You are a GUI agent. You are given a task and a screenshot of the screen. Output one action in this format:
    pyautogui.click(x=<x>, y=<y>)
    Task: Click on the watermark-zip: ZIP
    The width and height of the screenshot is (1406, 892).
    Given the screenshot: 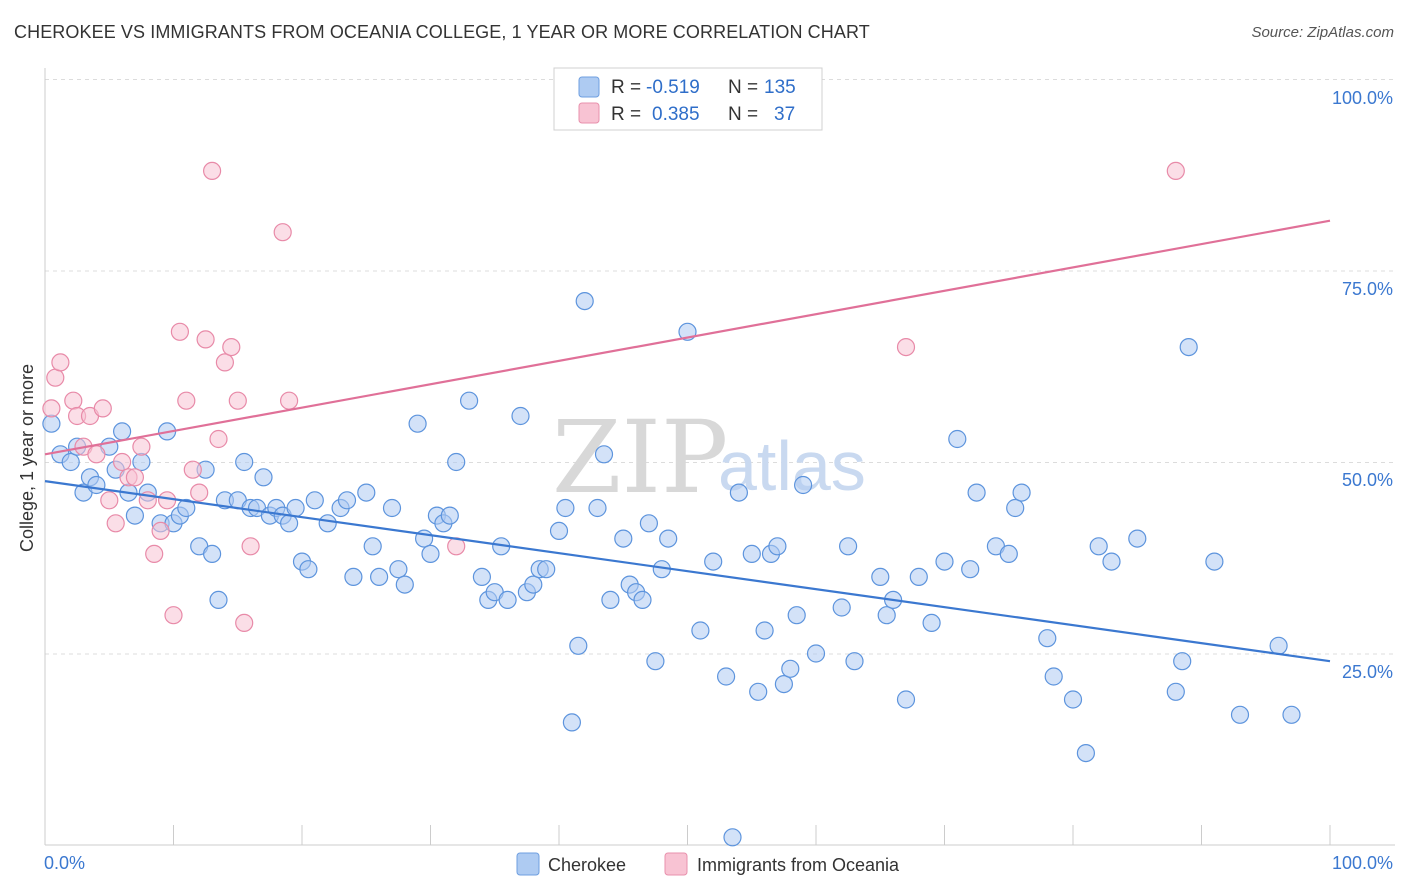 What is the action you would take?
    pyautogui.click(x=640, y=457)
    